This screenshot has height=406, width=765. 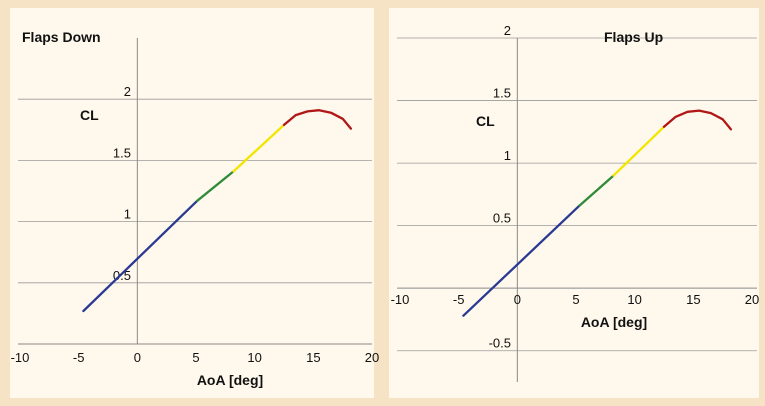 I want to click on chart-title: Flaps Down, so click(x=61, y=37).